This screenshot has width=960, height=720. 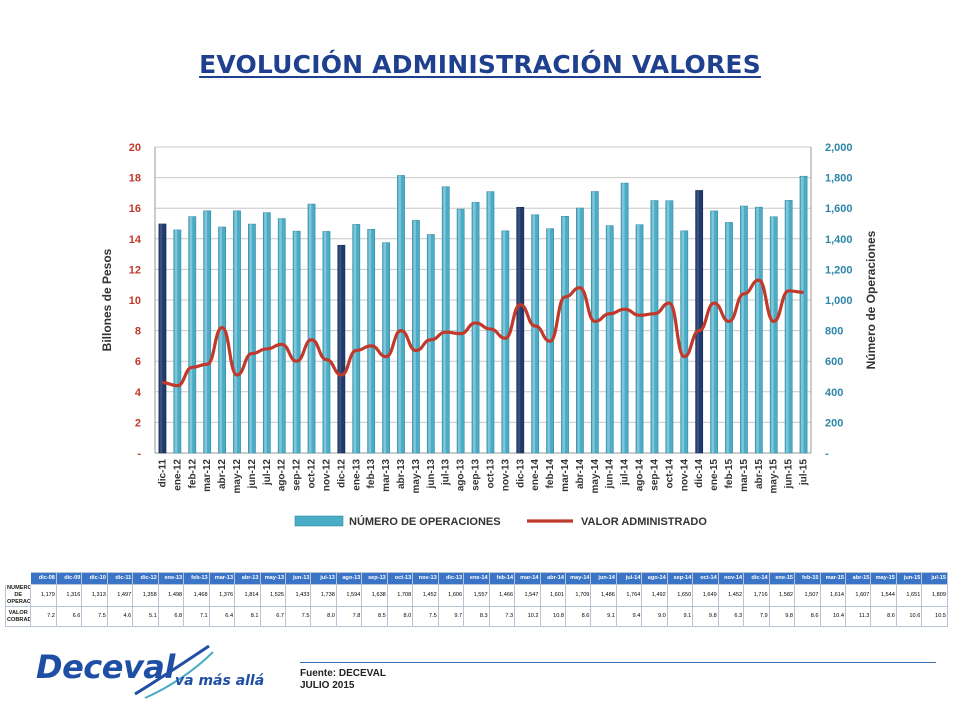 What do you see at coordinates (502, 595) in the screenshot?
I see `table-cell: 1,466` at bounding box center [502, 595].